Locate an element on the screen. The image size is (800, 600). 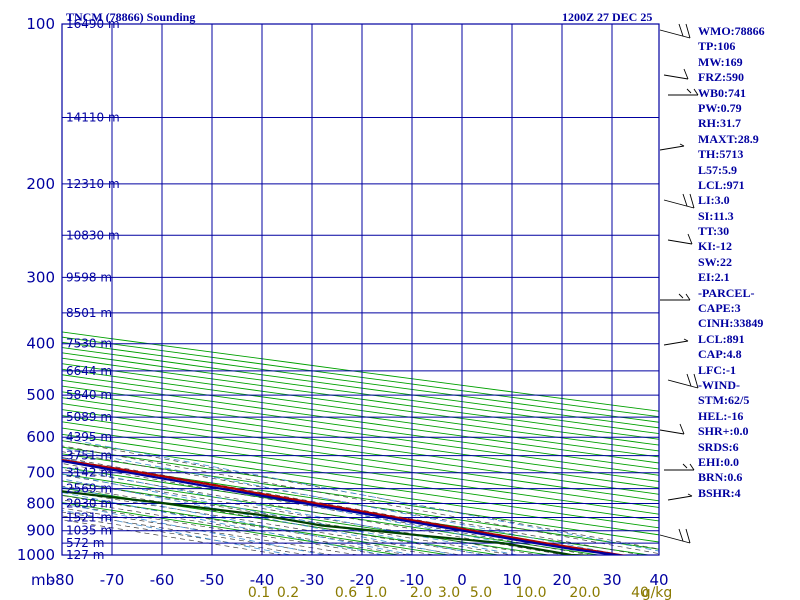
index-item: TP:106 is located at coordinates (717, 46).